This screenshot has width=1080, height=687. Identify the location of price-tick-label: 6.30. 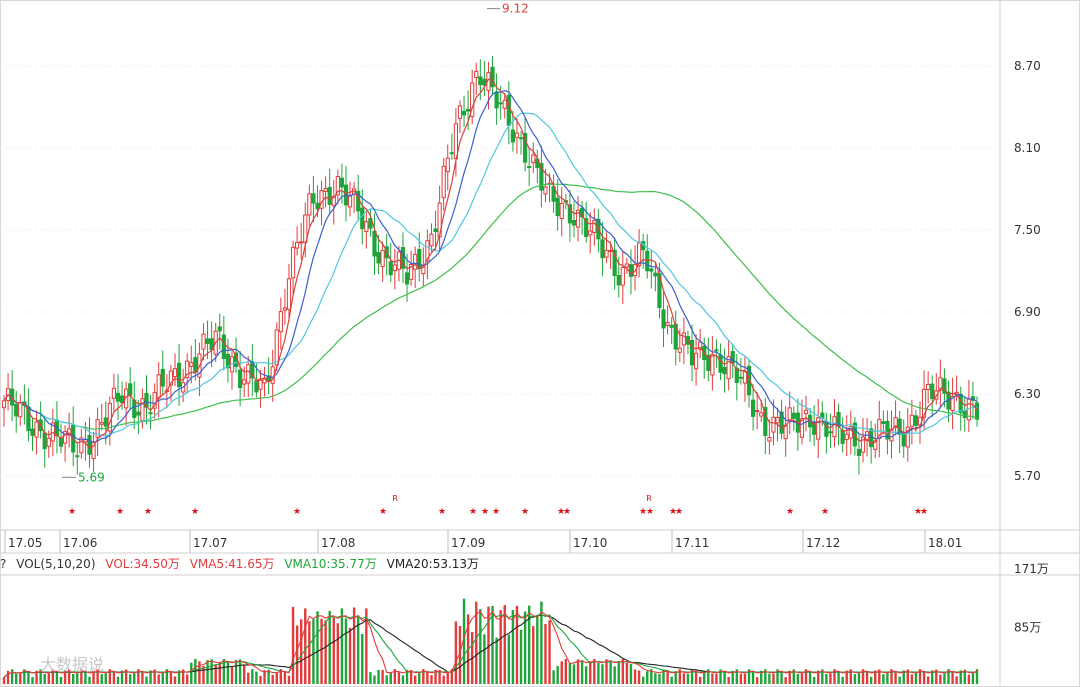
(1027, 394).